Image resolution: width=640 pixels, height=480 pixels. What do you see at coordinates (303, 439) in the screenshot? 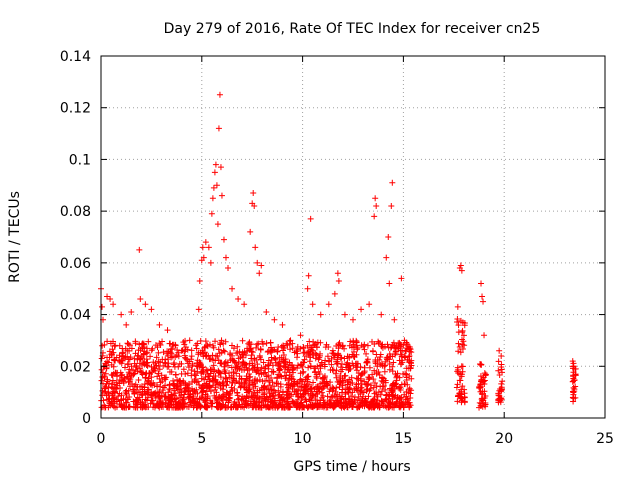
I see `x-tick-label: 10` at bounding box center [303, 439].